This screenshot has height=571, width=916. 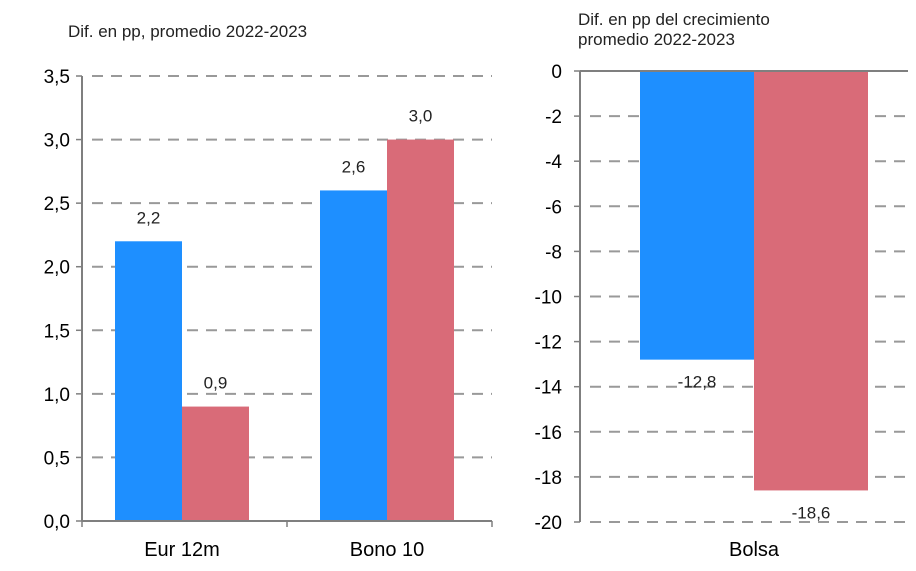 I want to click on left-y-tick-label: 3,0, so click(x=57, y=141).